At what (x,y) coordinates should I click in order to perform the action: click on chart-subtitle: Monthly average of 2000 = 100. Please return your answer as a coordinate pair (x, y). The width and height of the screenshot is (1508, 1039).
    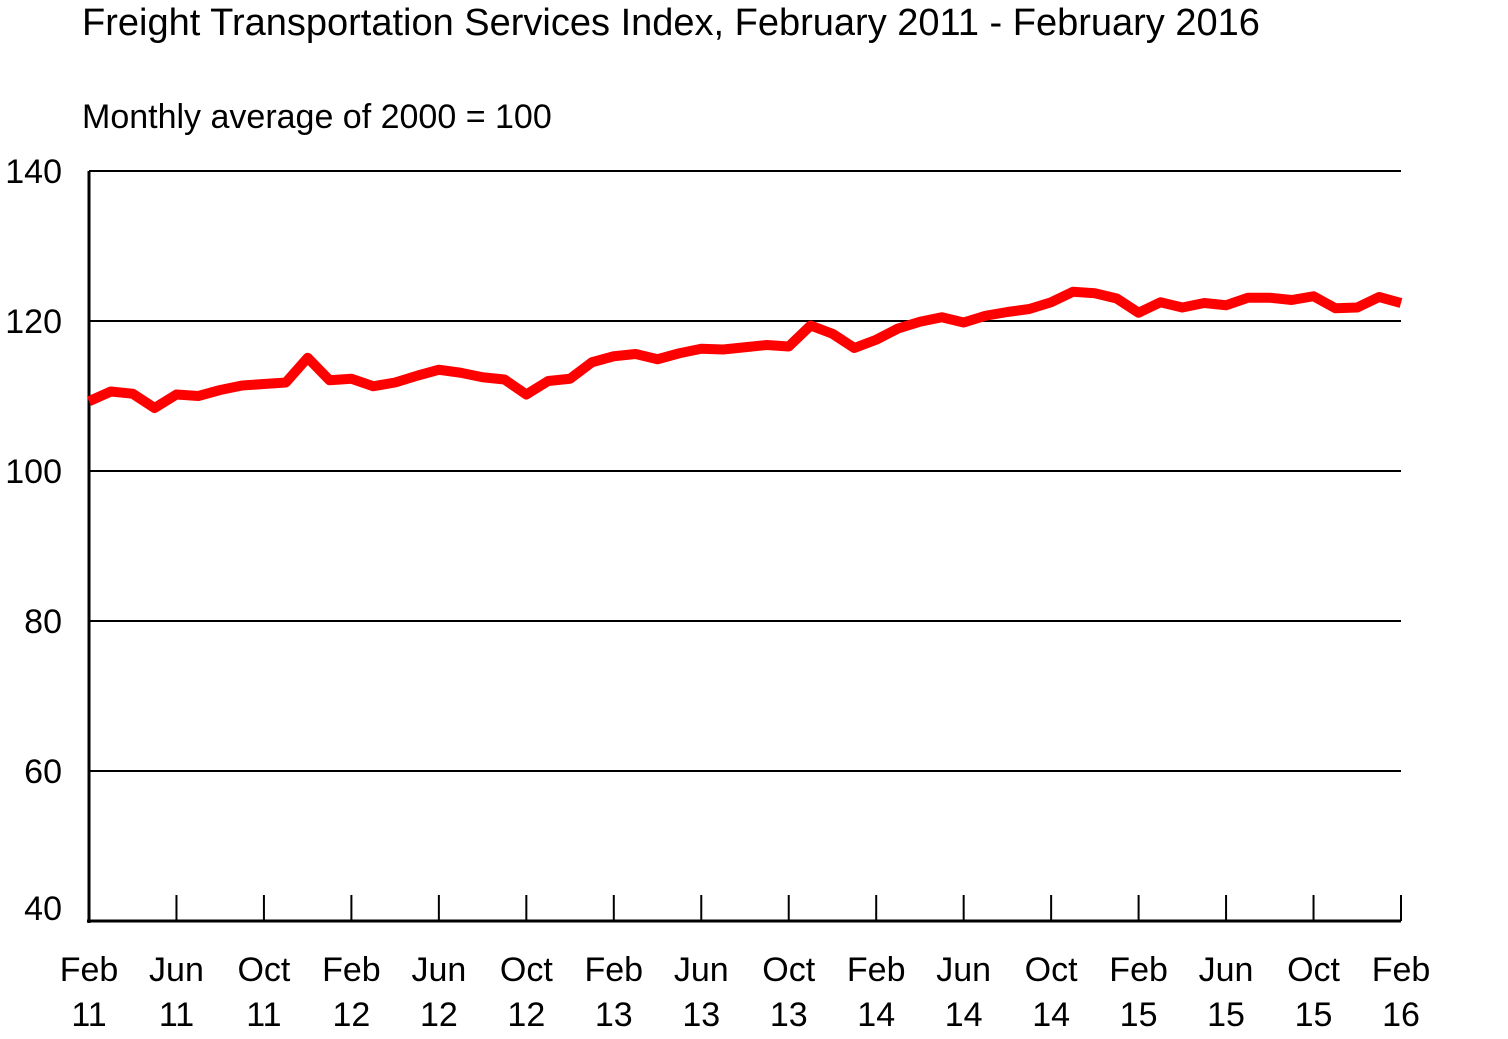
    Looking at the image, I should click on (317, 117).